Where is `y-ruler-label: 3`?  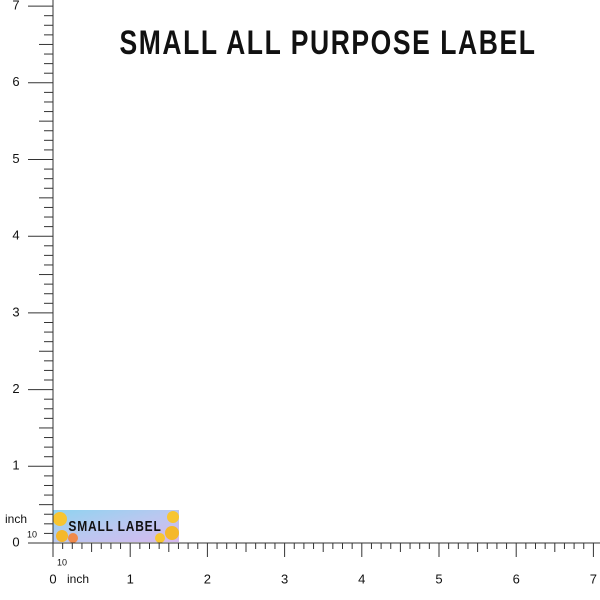 y-ruler-label: 3 is located at coordinates (15, 311).